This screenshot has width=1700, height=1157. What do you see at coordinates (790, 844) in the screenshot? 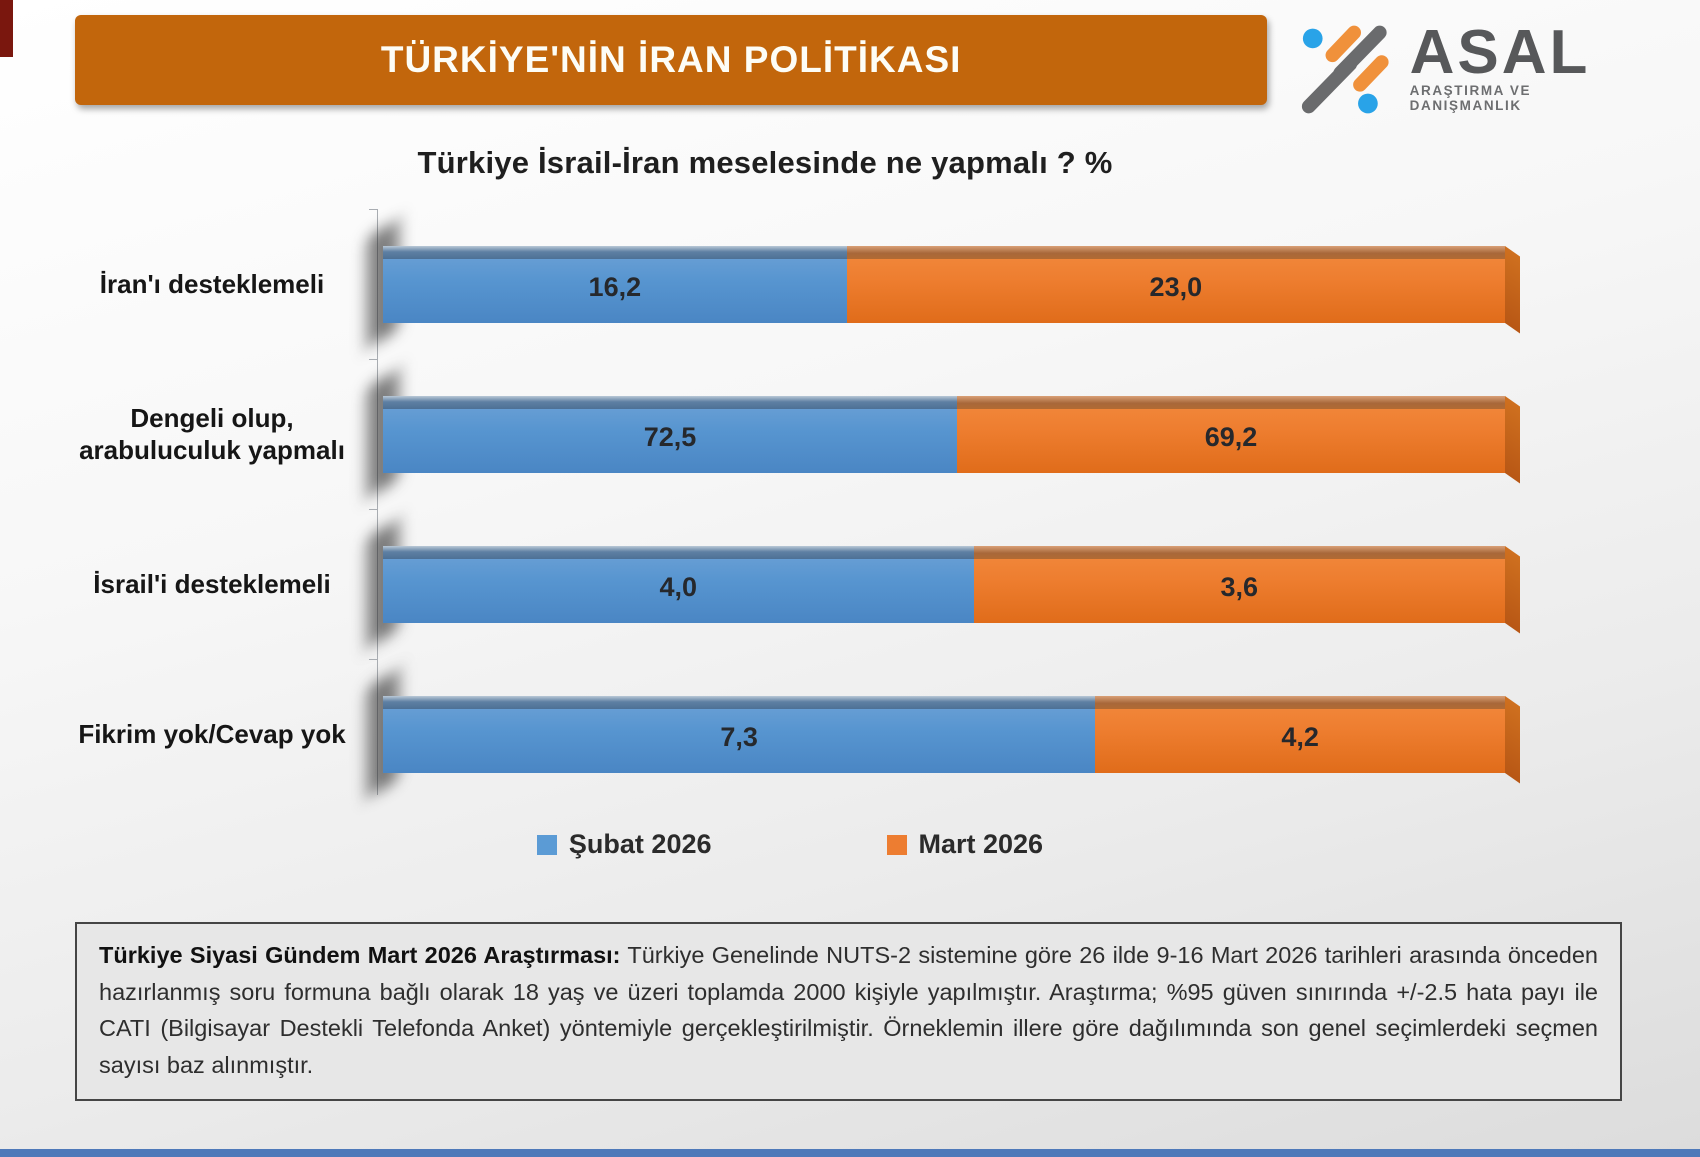
I see `legend: Şubat 2026 Mart 2026` at bounding box center [790, 844].